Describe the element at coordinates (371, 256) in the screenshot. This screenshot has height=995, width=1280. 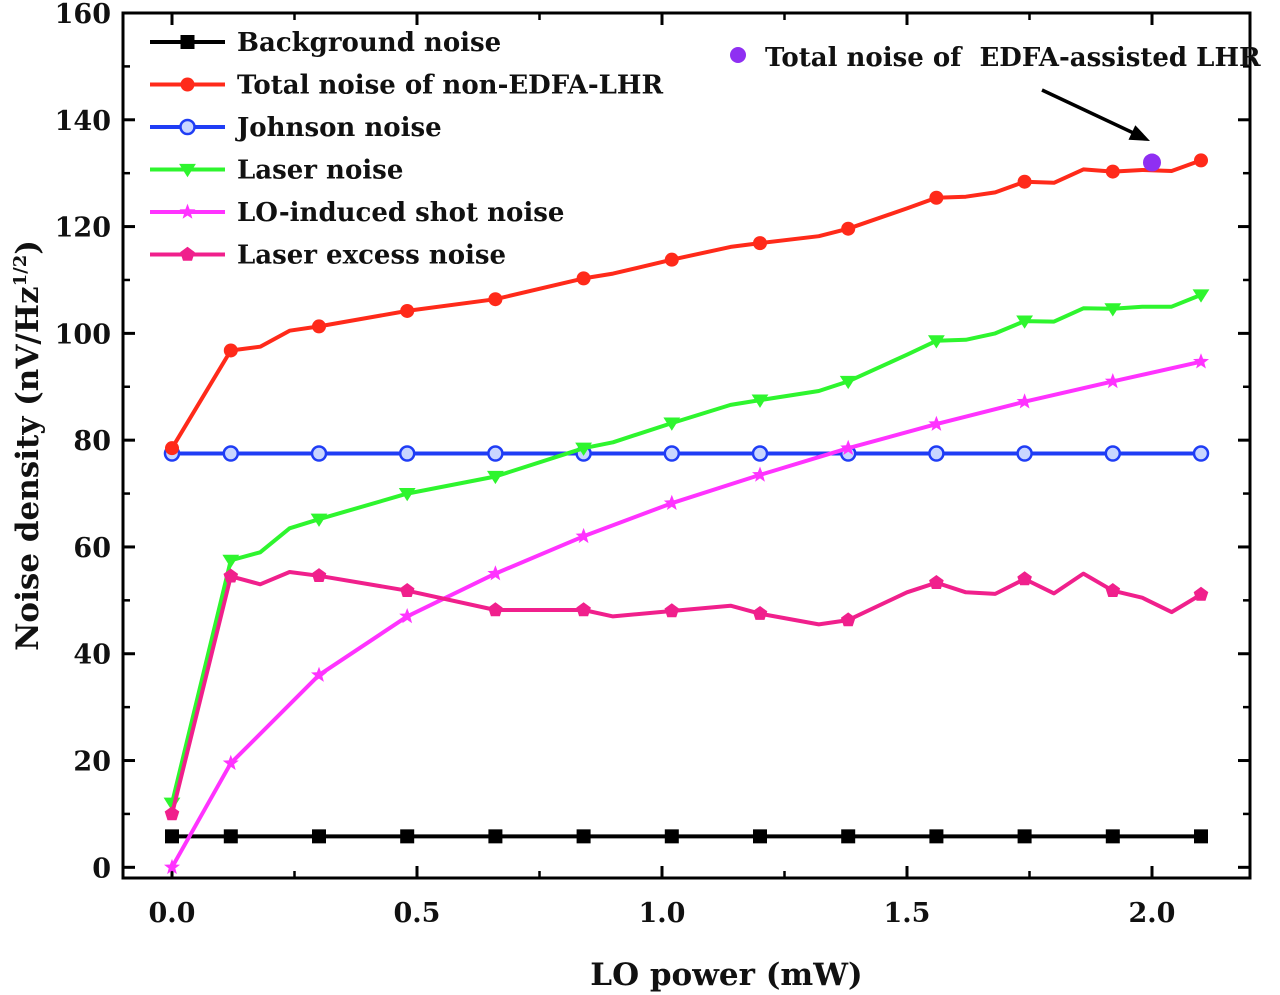
I see `legend-label: Laser excess noise` at that location.